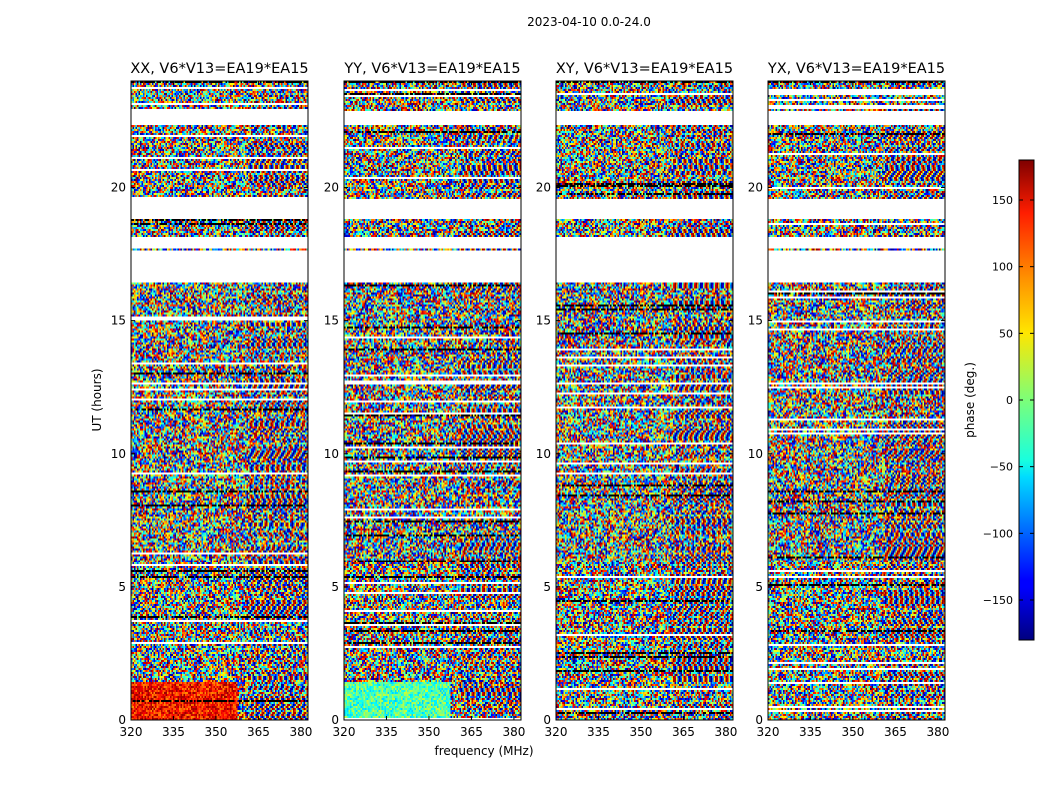 This screenshot has height=800, width=1050. Describe the element at coordinates (1006, 333) in the screenshot. I see `colorbar-tick-label: 50` at that location.